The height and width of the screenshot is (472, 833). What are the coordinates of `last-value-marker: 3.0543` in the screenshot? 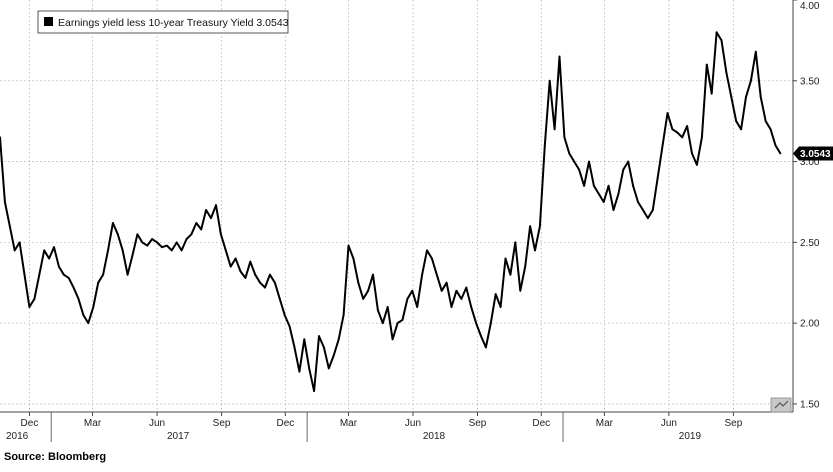 It's located at (813, 153).